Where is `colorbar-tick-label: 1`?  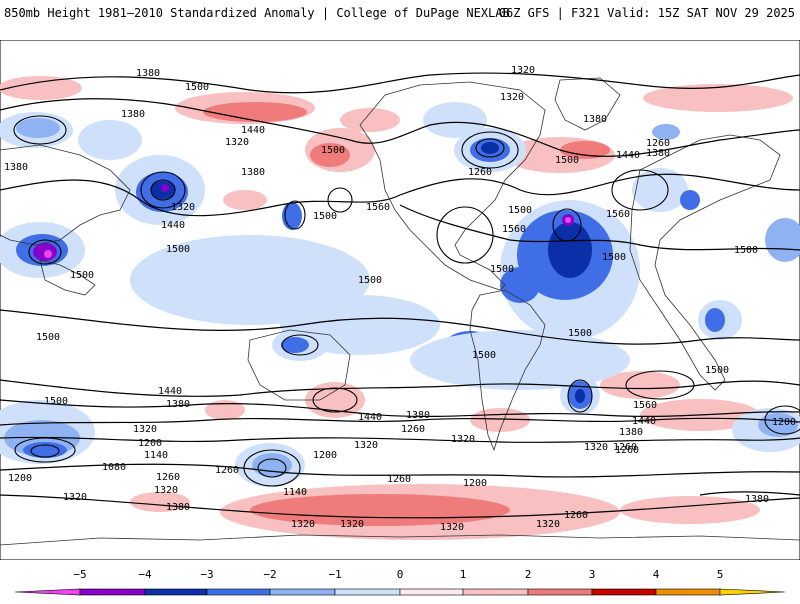 colorbar-tick-label: 1 is located at coordinates (463, 574).